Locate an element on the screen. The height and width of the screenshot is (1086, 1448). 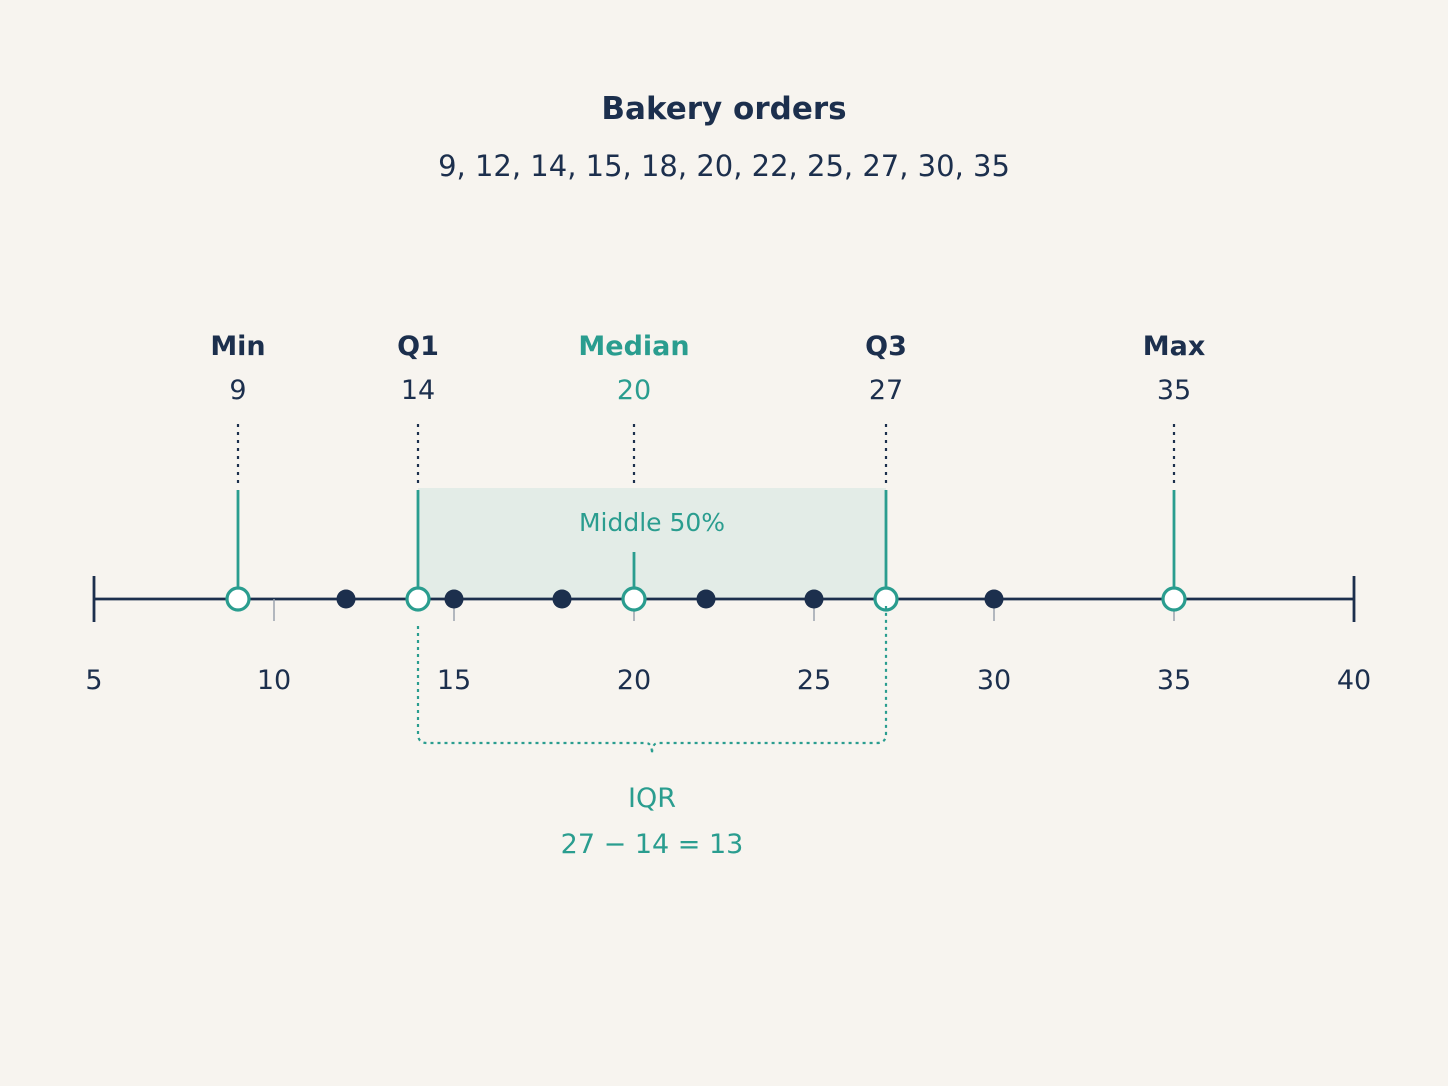
number-line: 5 10 15 20 25 30 35 40 is located at coordinates (728, 636).